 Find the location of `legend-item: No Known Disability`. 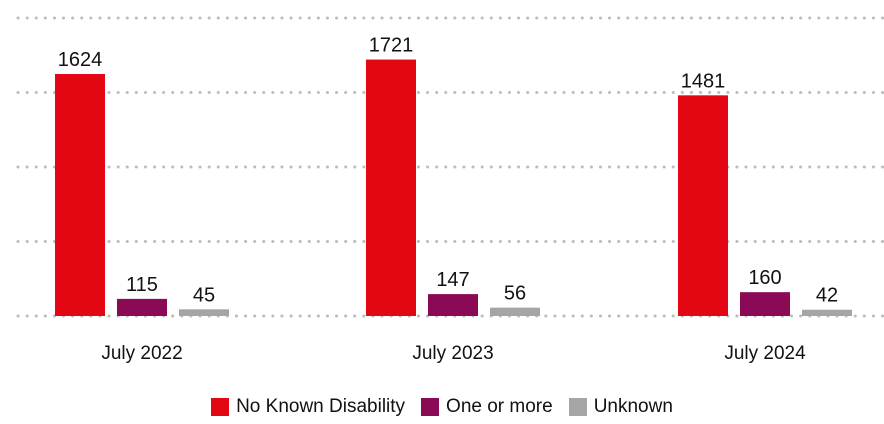

legend-item: No Known Disability is located at coordinates (308, 407).